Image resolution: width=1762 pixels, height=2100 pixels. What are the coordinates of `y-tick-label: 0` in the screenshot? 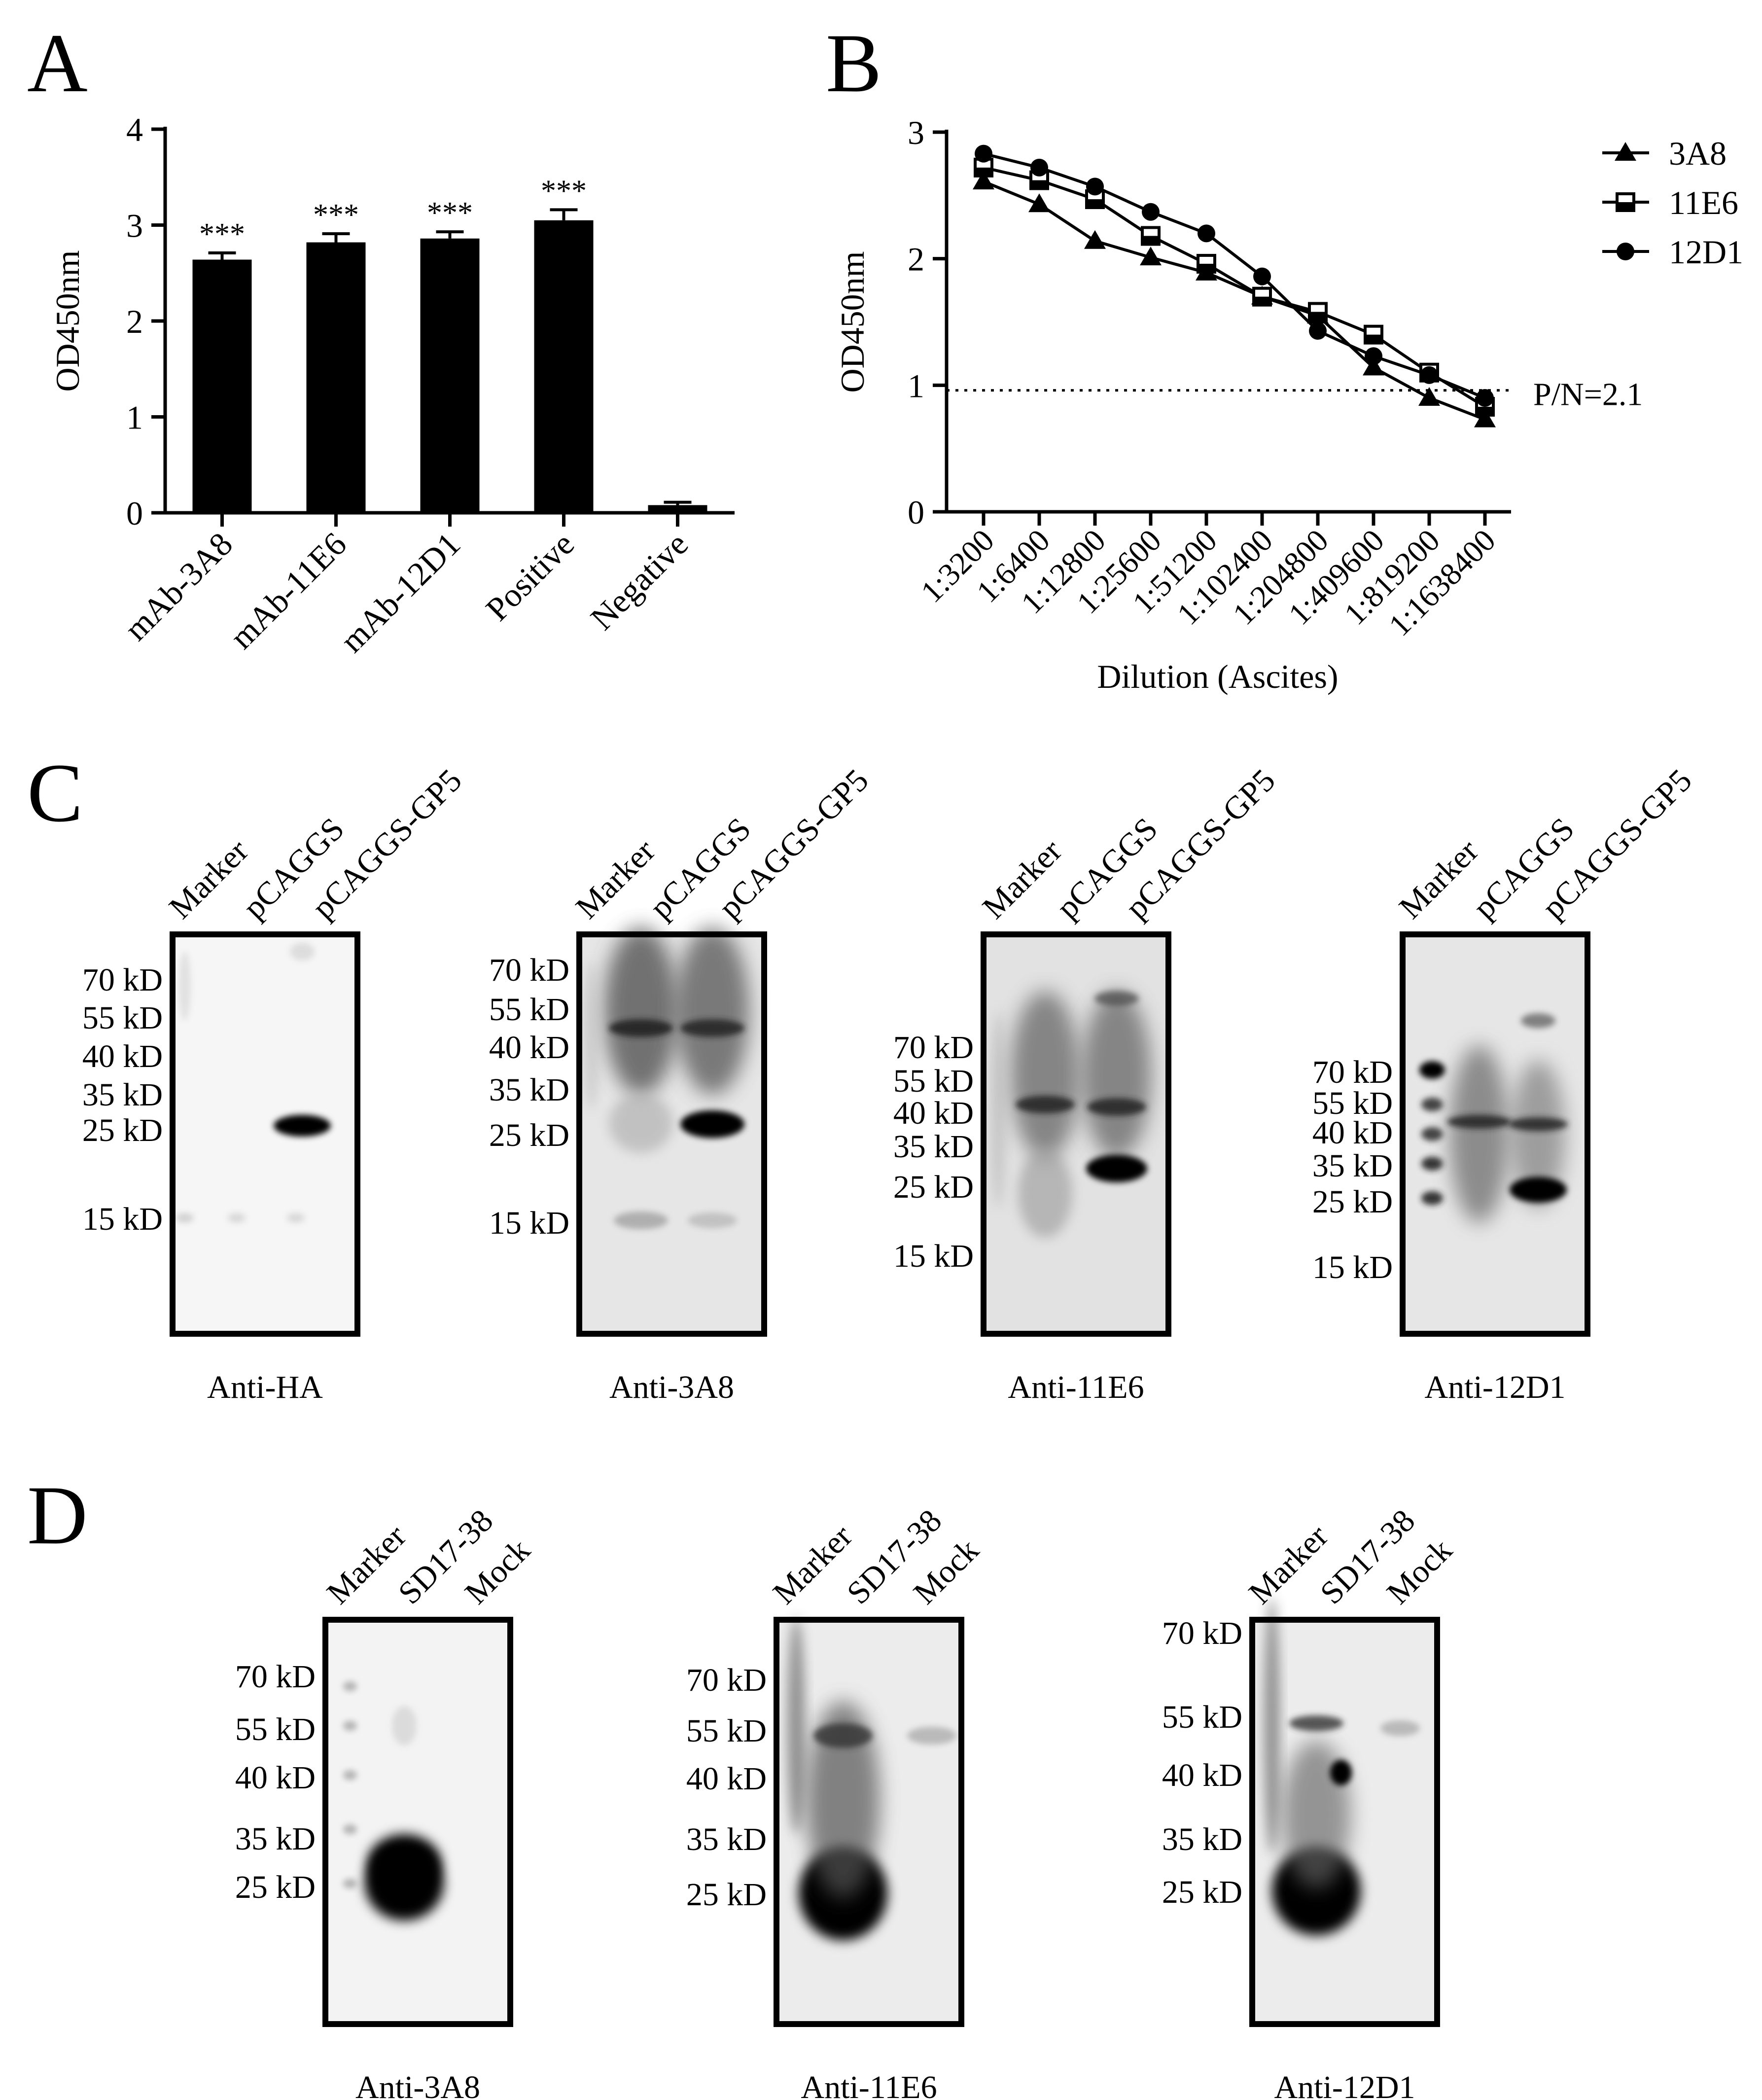 It's located at (916, 513).